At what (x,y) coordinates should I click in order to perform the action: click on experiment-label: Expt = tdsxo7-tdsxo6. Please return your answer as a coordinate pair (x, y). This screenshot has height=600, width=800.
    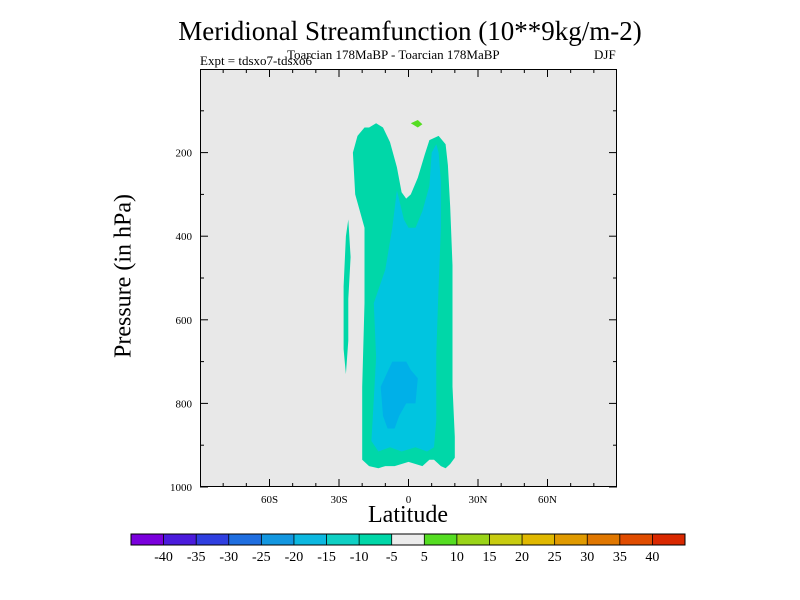
    Looking at the image, I should click on (256, 60).